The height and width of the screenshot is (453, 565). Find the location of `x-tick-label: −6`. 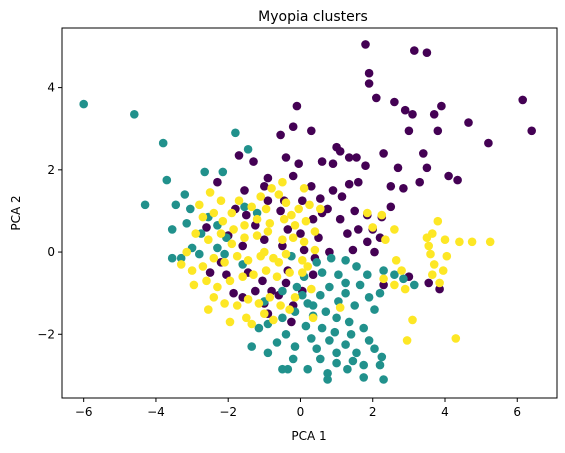

x-tick-label: −6 is located at coordinates (84, 412).